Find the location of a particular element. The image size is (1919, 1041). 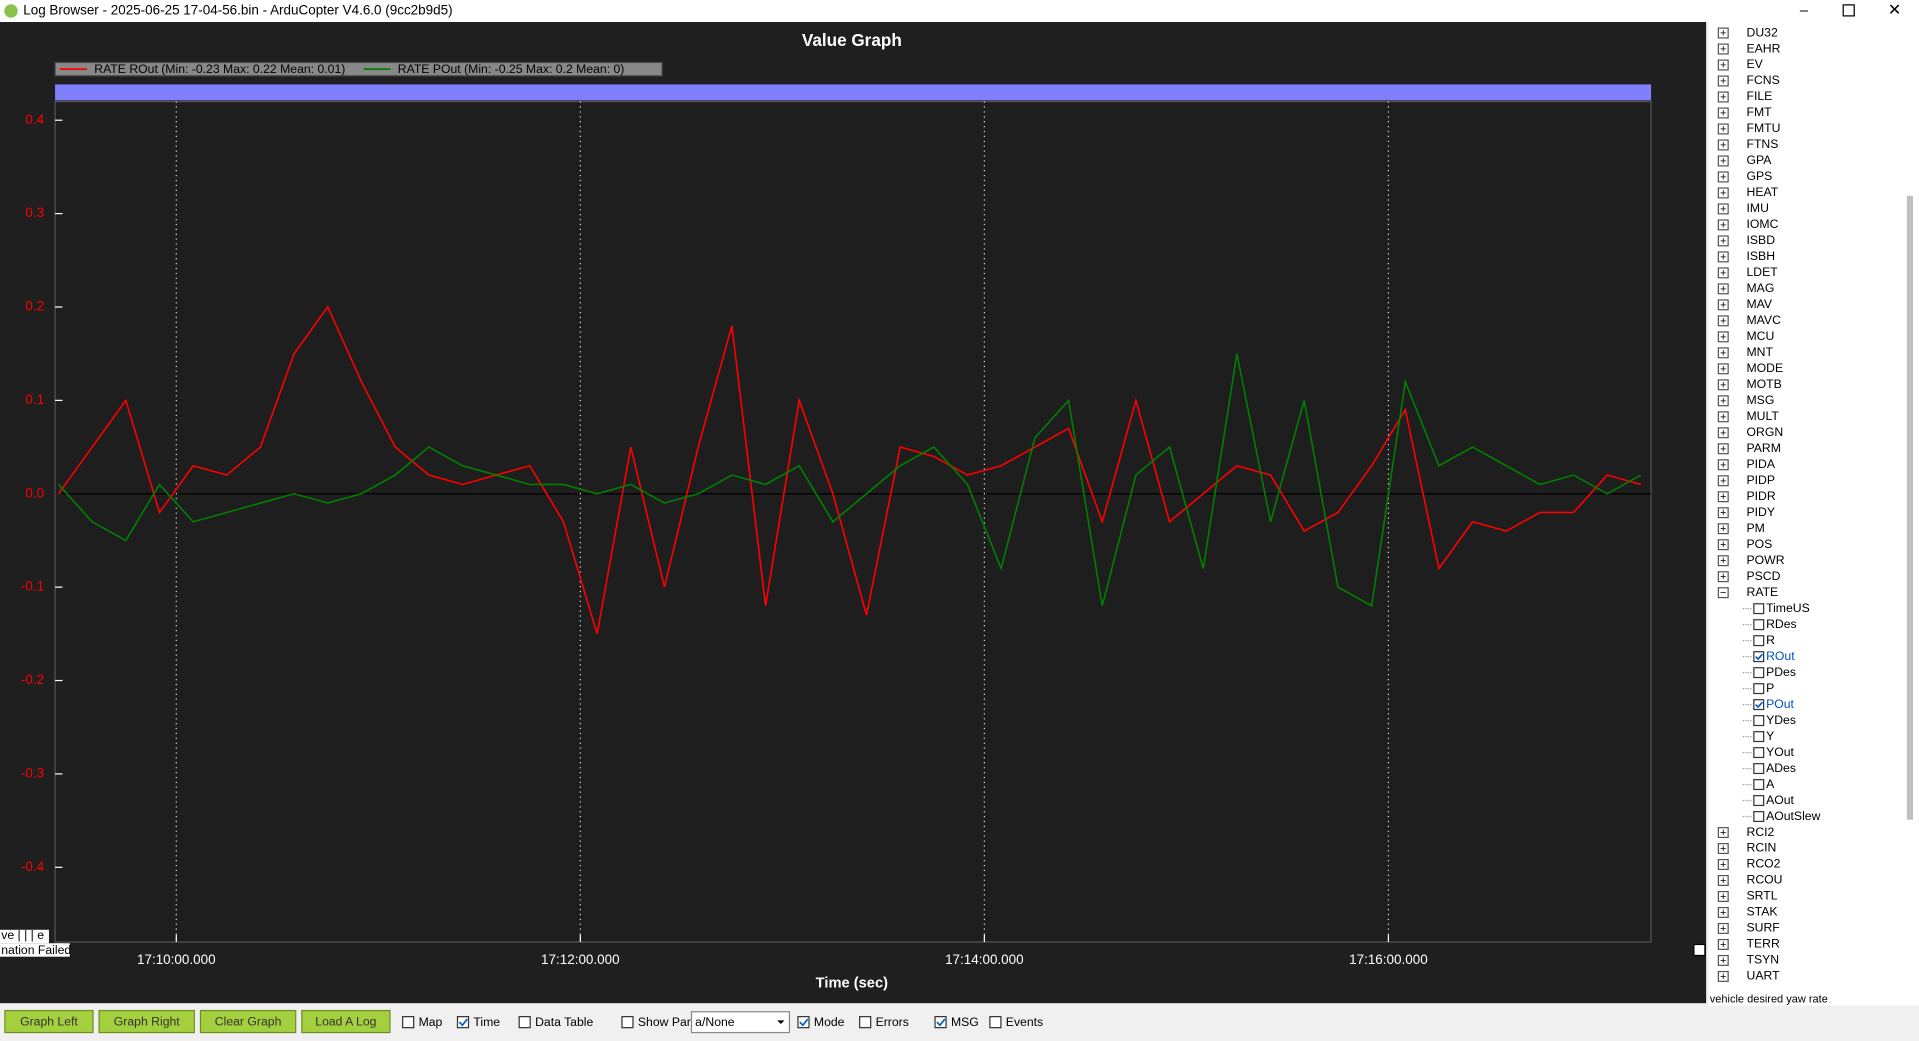

close: ✕ is located at coordinates (1894, 10).